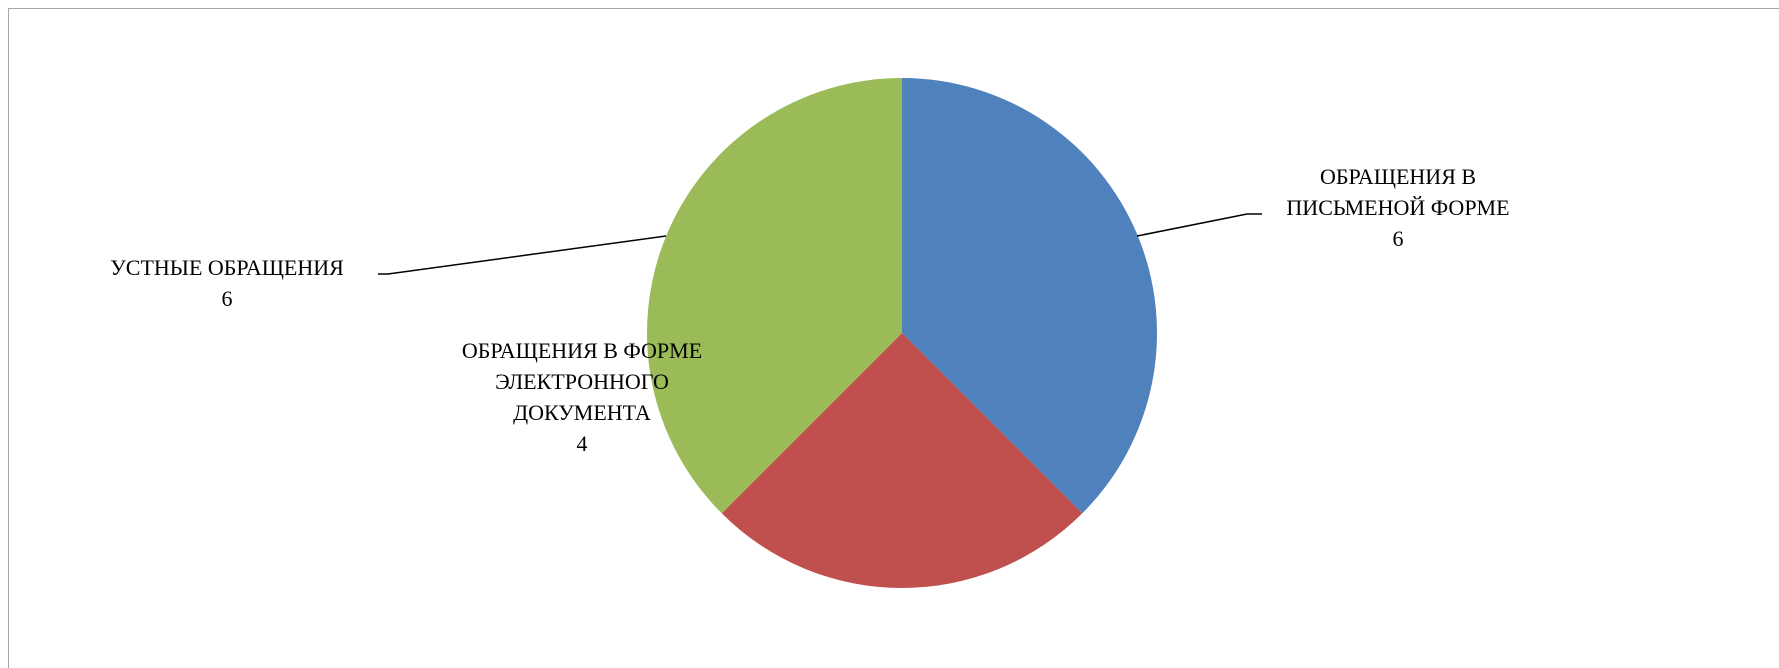 The image size is (1779, 668). Describe the element at coordinates (582, 350) in the screenshot. I see `data-label-text: ОБРАЩЕНИЯ В ФОРМЕ` at that location.